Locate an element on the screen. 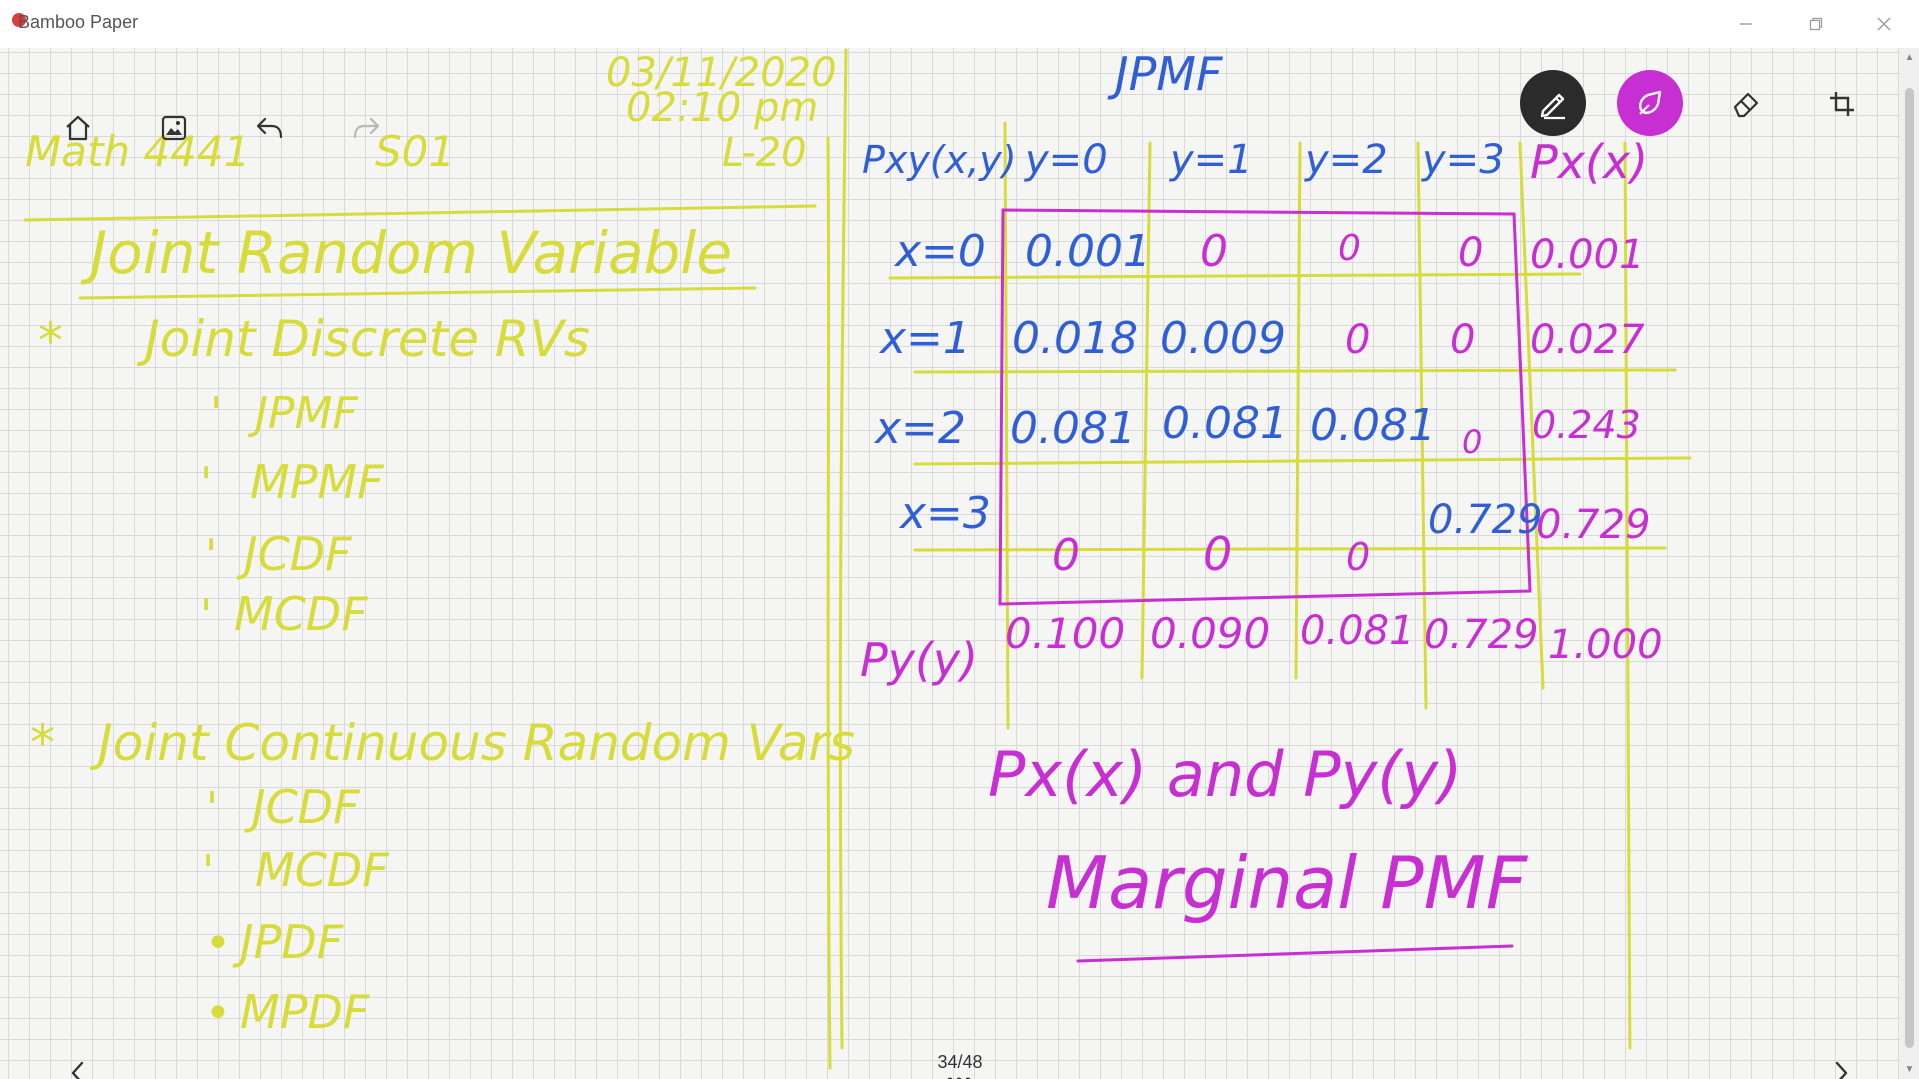  table-left-margin is located at coordinates (829, 603).